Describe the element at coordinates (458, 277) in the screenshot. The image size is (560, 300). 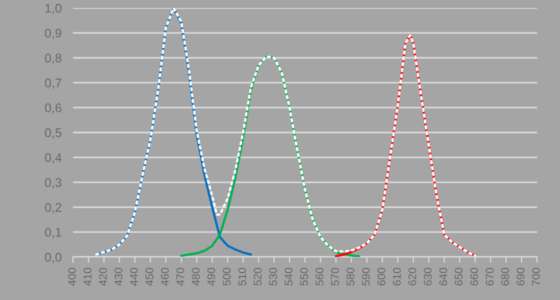
I see `x-tick-label: 650` at that location.